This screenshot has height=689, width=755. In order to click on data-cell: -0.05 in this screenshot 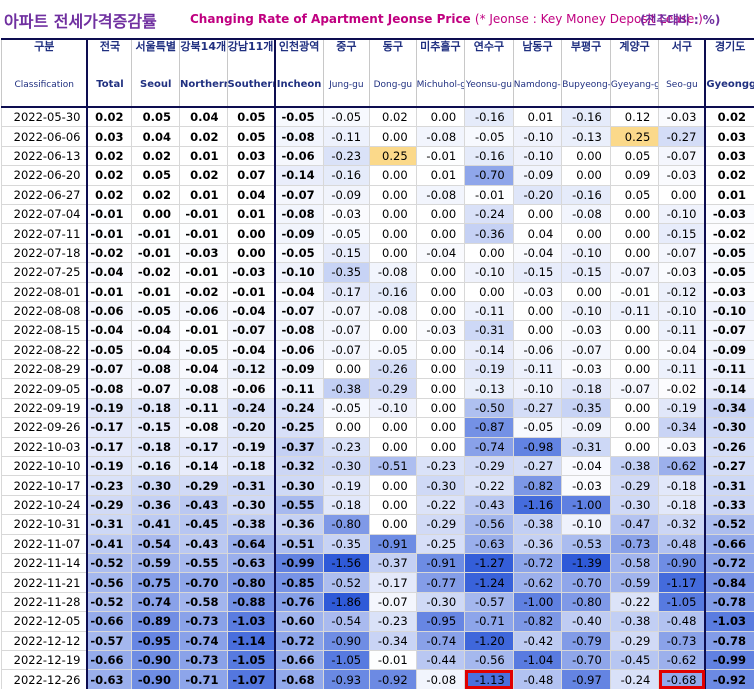, I will do `click(155, 310)`.